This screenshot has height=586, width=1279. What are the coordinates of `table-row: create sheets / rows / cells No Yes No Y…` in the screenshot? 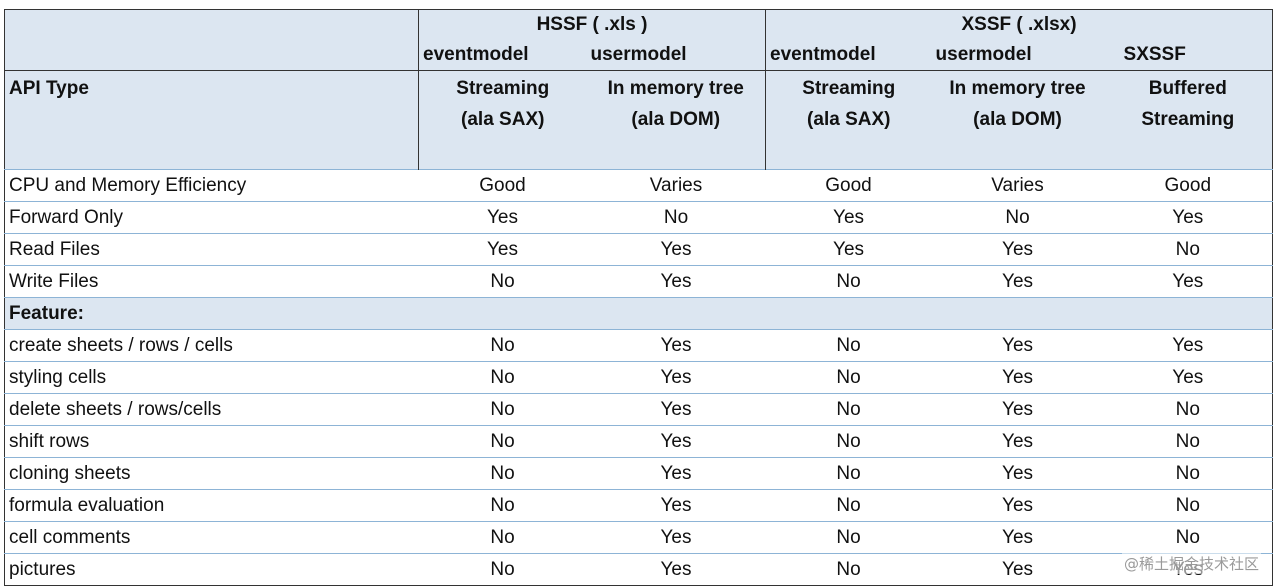 It's located at (638, 345).